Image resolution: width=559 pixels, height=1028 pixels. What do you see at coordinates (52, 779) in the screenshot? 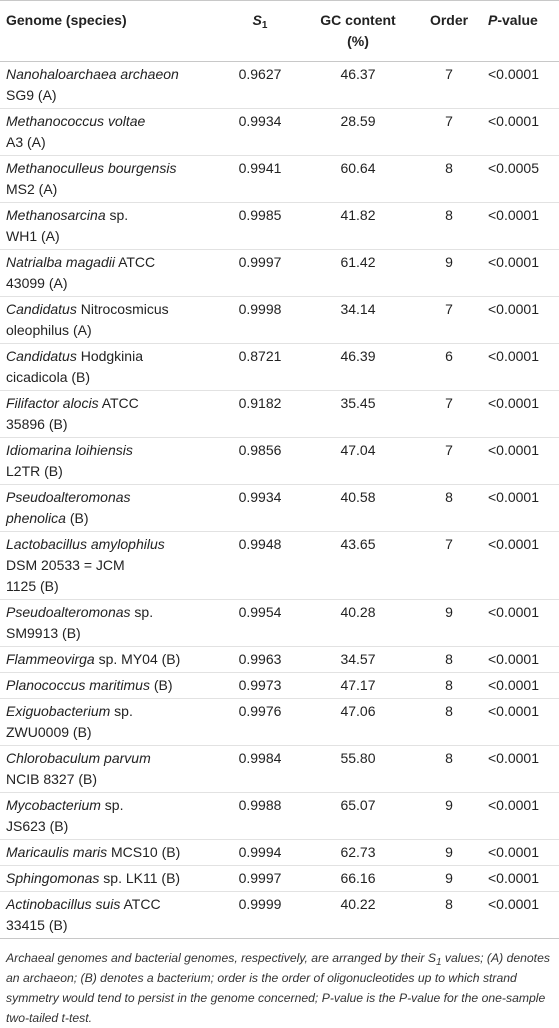
I see `genome-name-part: NCIB 8327 (B)` at bounding box center [52, 779].